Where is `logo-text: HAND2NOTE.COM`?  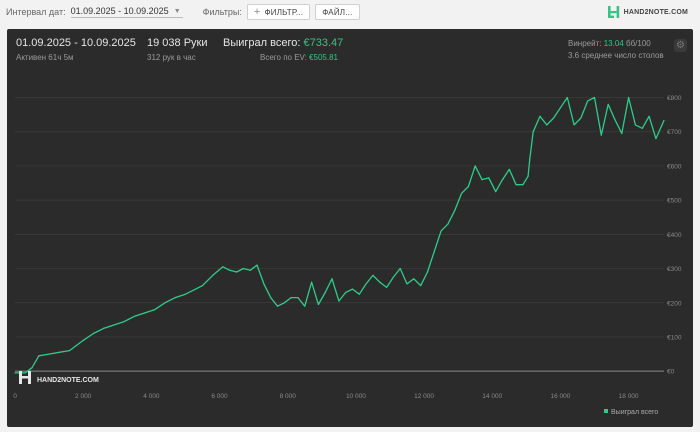
logo-text: HAND2NOTE.COM is located at coordinates (655, 12).